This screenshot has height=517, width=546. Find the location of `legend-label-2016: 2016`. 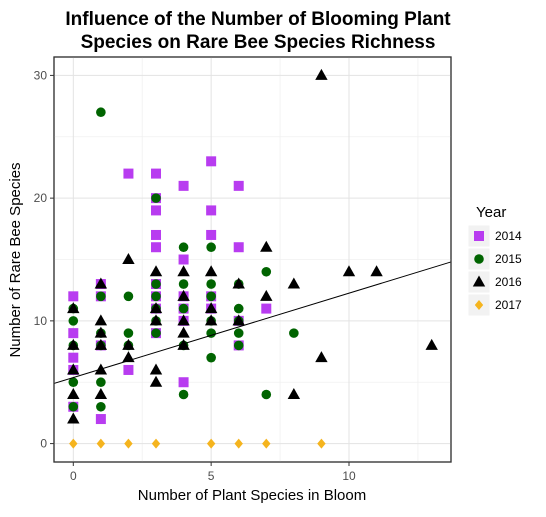

legend-label-2016: 2016 is located at coordinates (508, 282).